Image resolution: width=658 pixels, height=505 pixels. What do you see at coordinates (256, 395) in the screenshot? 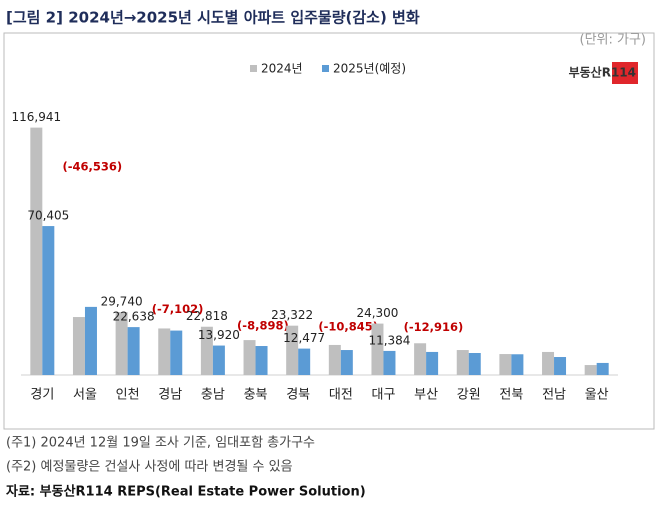
I see `x-tick-label: 충북` at bounding box center [256, 395].